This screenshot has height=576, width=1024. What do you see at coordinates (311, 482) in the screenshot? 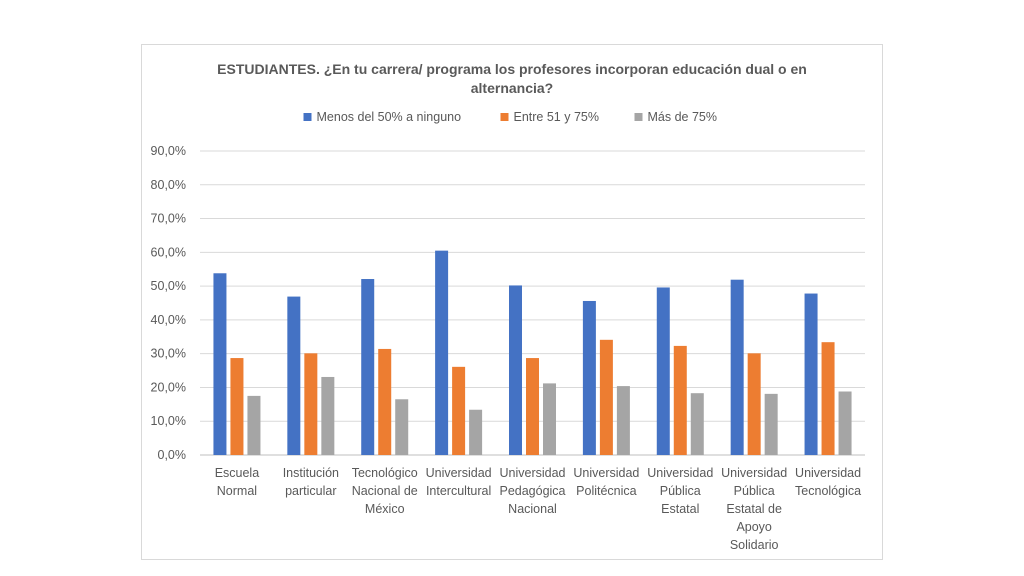
I see `x-category-label: Institución particular` at bounding box center [311, 482].